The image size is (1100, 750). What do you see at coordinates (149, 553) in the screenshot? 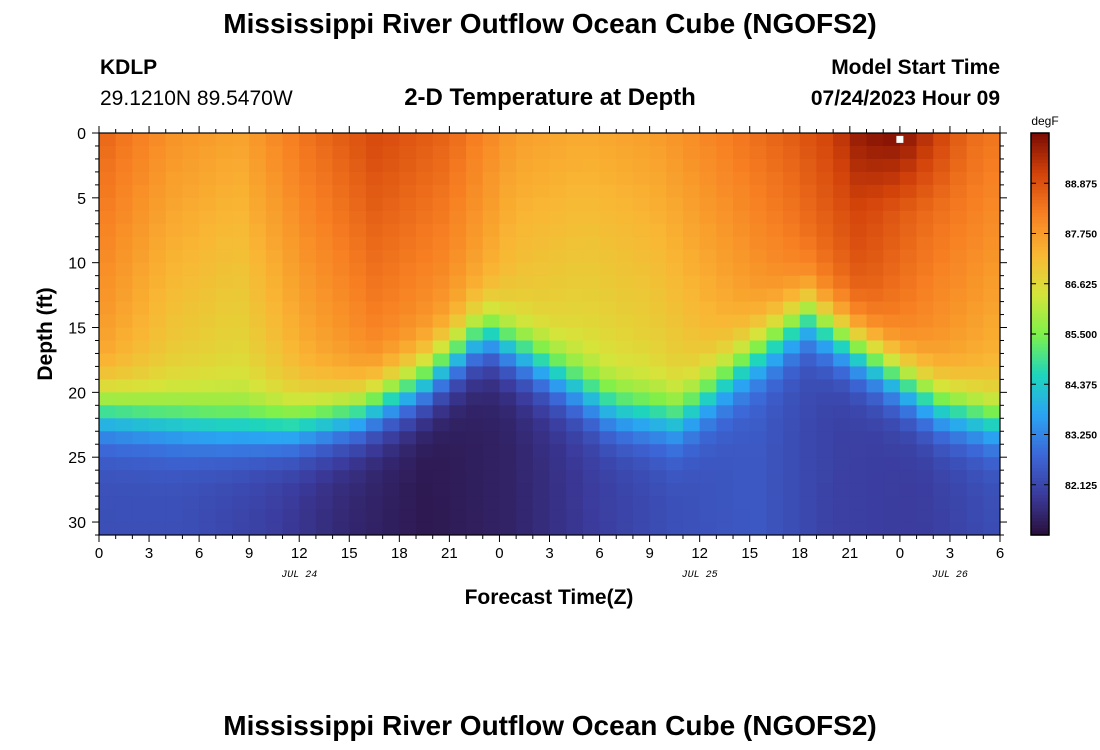
I see `x-tick-label: 3` at bounding box center [149, 553].